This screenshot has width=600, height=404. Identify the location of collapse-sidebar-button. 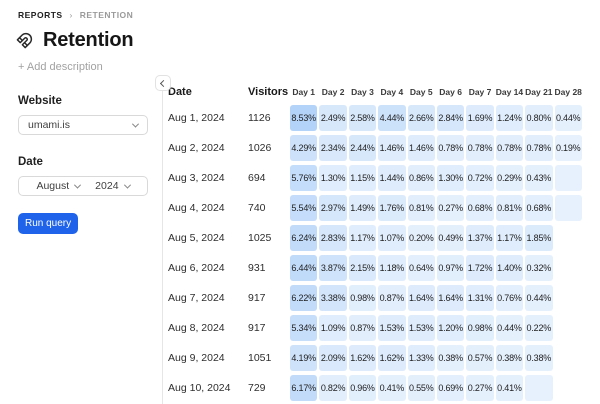
(162, 83).